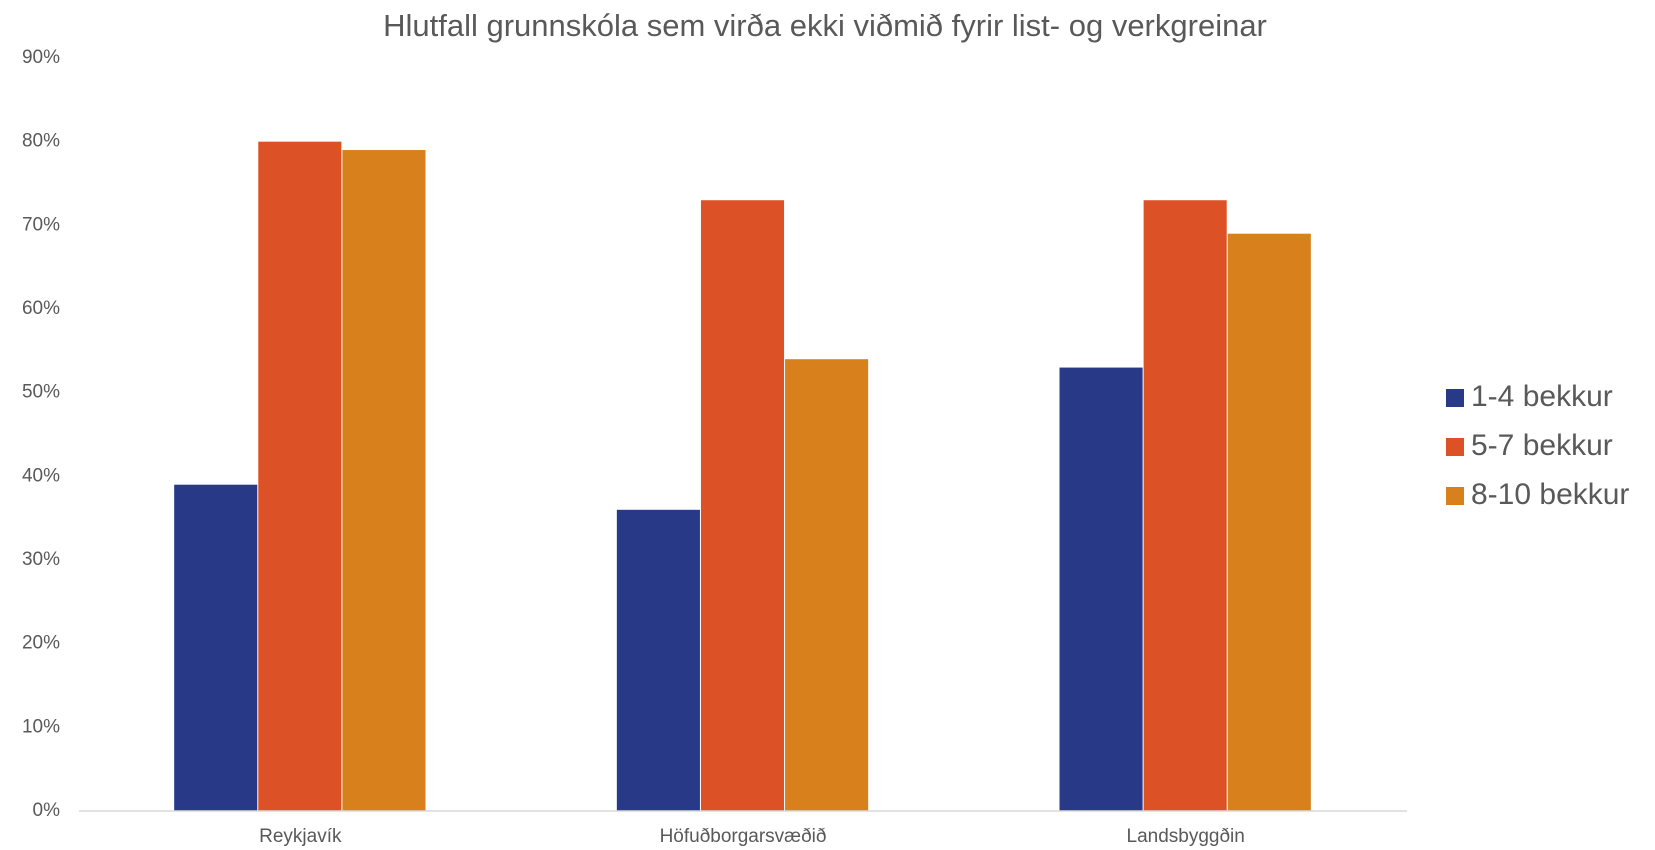 This screenshot has width=1655, height=850. I want to click on x-tick-label: Reykjavík, so click(300, 836).